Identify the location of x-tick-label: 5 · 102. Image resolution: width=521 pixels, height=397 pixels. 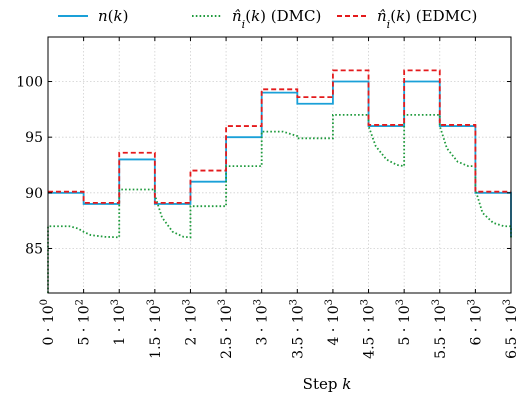
(84, 322).